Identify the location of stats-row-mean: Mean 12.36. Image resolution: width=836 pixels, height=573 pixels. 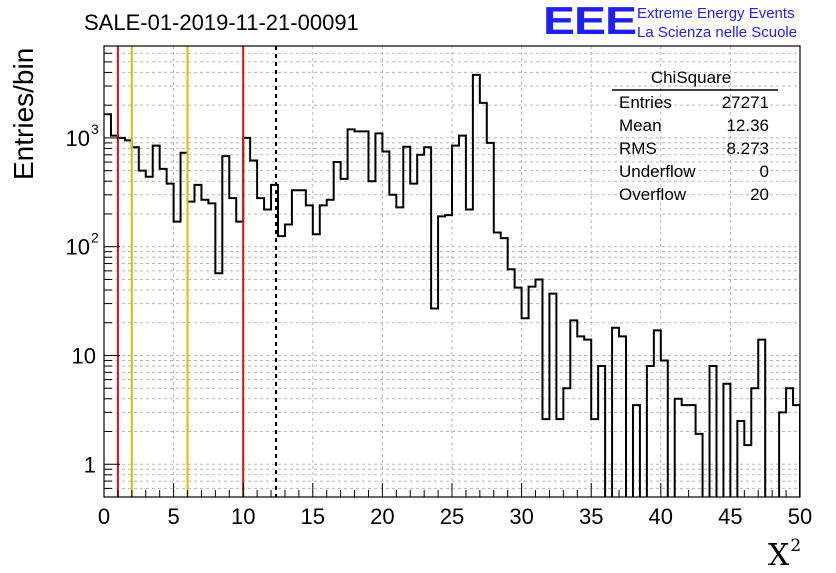
(694, 125).